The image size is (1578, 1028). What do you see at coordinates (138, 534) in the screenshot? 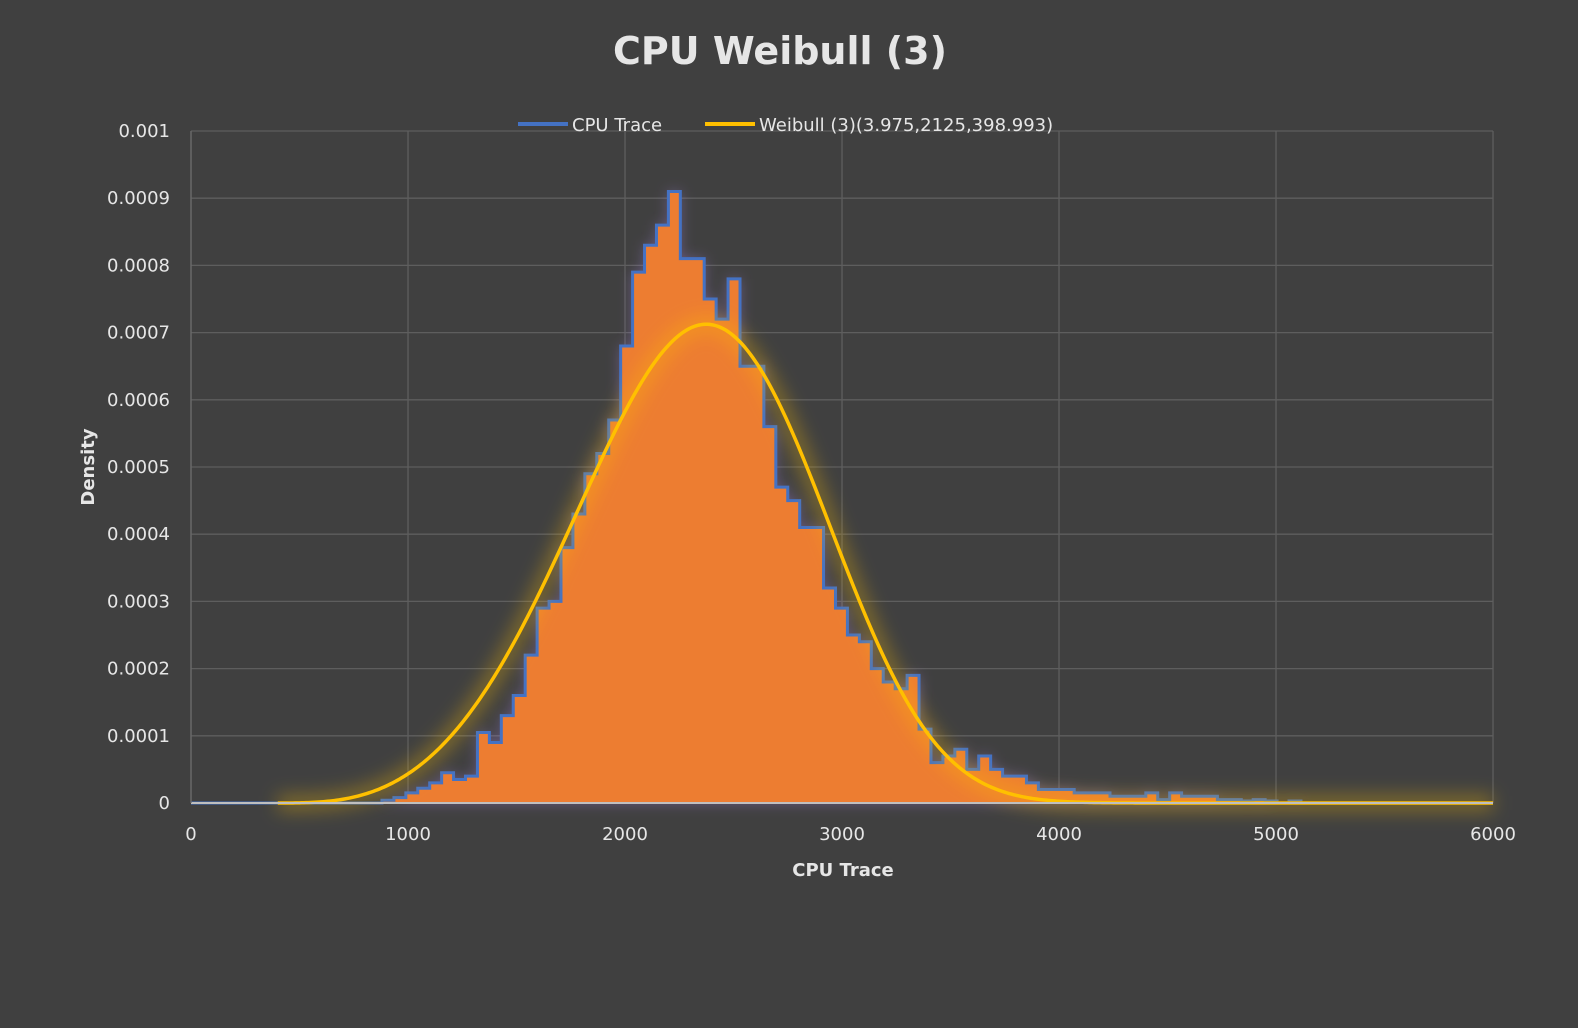
I see `y-tick-label-4: 0.0004` at bounding box center [138, 534].